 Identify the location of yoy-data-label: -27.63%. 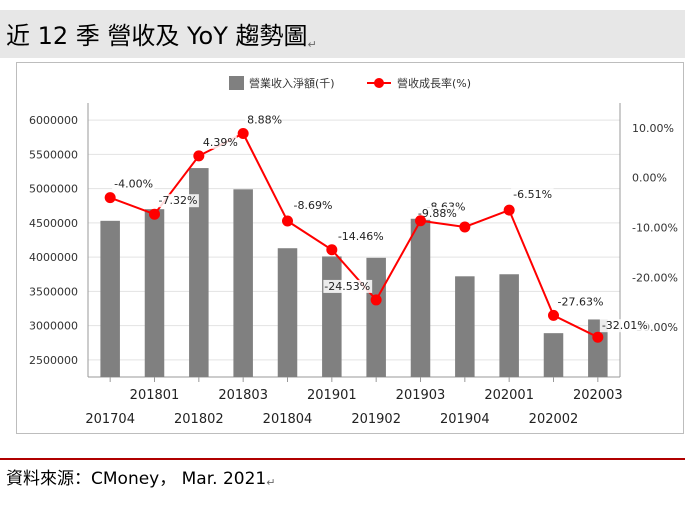
(581, 301).